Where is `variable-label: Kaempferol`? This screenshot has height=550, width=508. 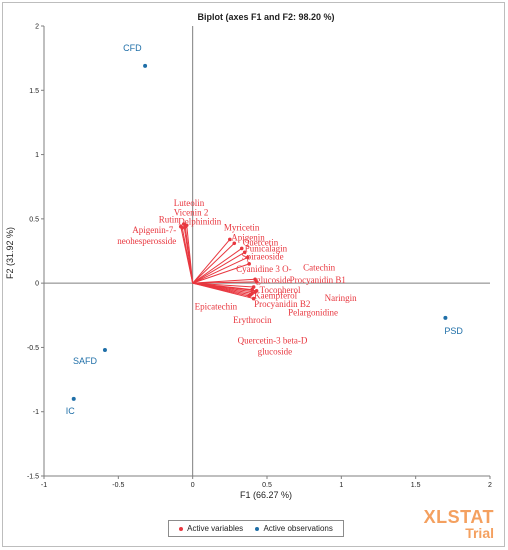 variable-label: Kaempferol is located at coordinates (275, 296).